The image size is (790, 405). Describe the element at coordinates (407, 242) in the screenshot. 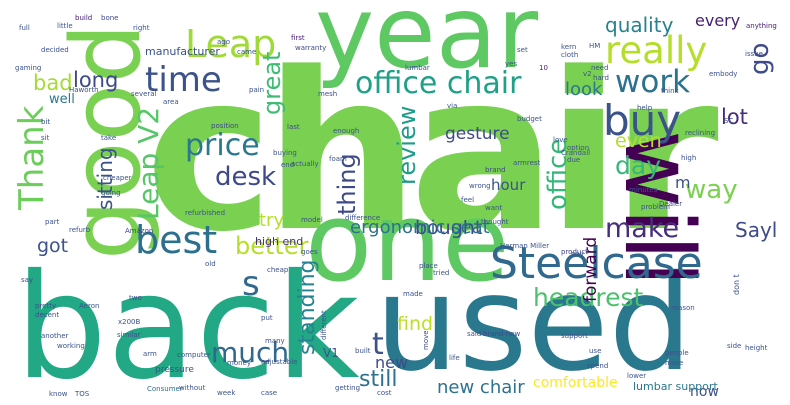

I see `word-one: one` at that location.